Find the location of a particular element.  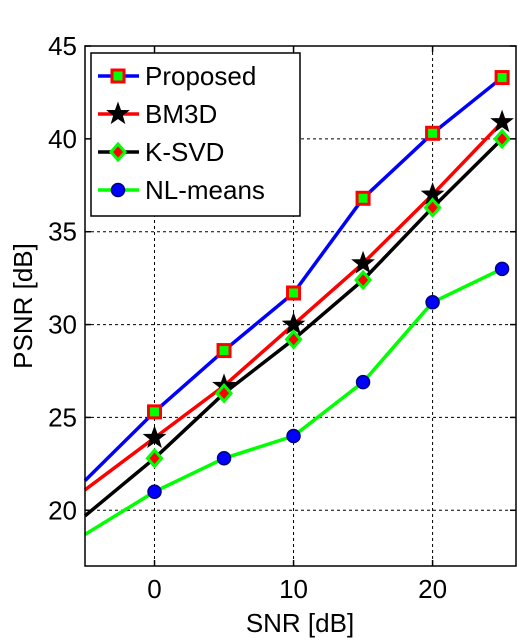

x-tick-label: 0 is located at coordinates (154, 589).